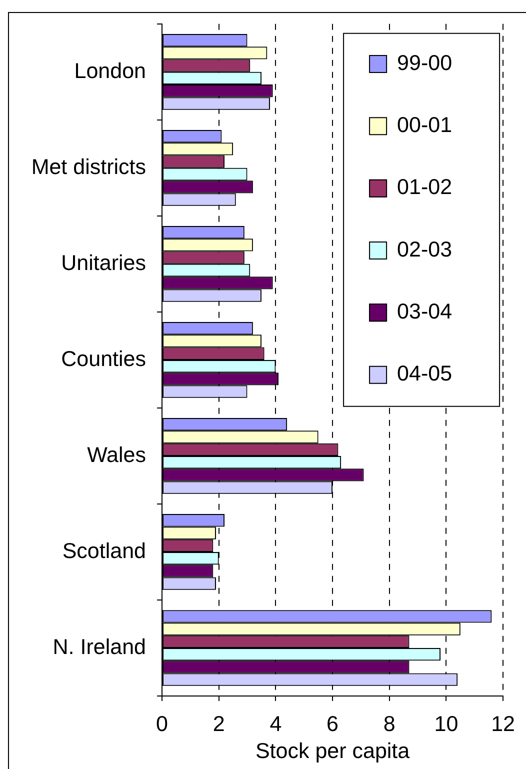 The width and height of the screenshot is (526, 769). What do you see at coordinates (116, 454) in the screenshot?
I see `y-tick-label: Wales` at bounding box center [116, 454].